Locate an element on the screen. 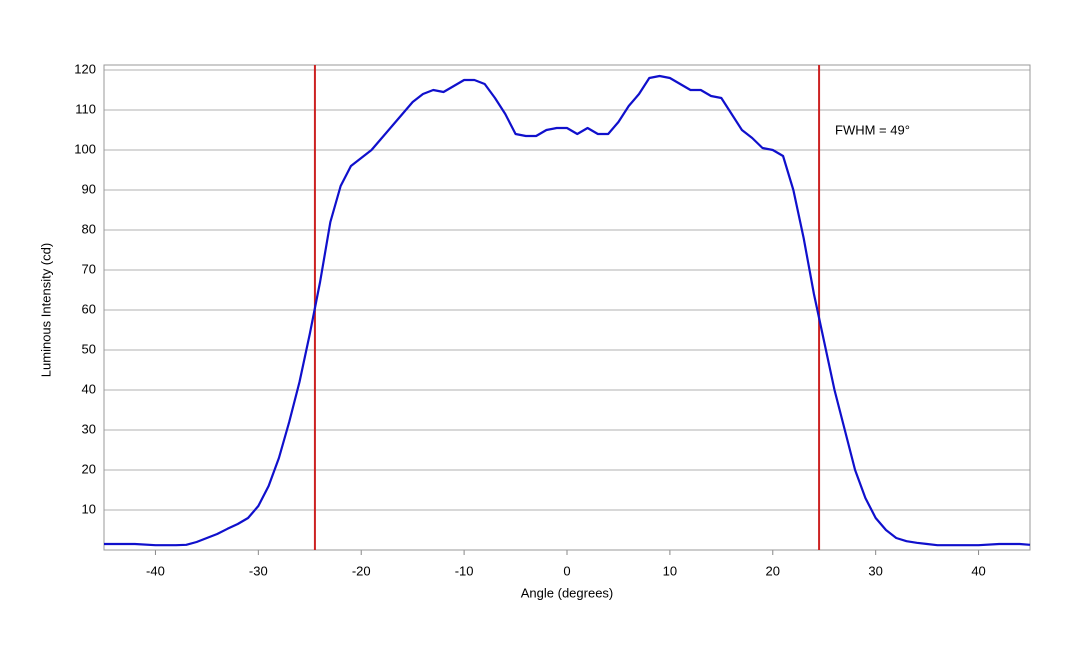 This screenshot has width=1080, height=648. x-tick-label: 40 is located at coordinates (978, 570).